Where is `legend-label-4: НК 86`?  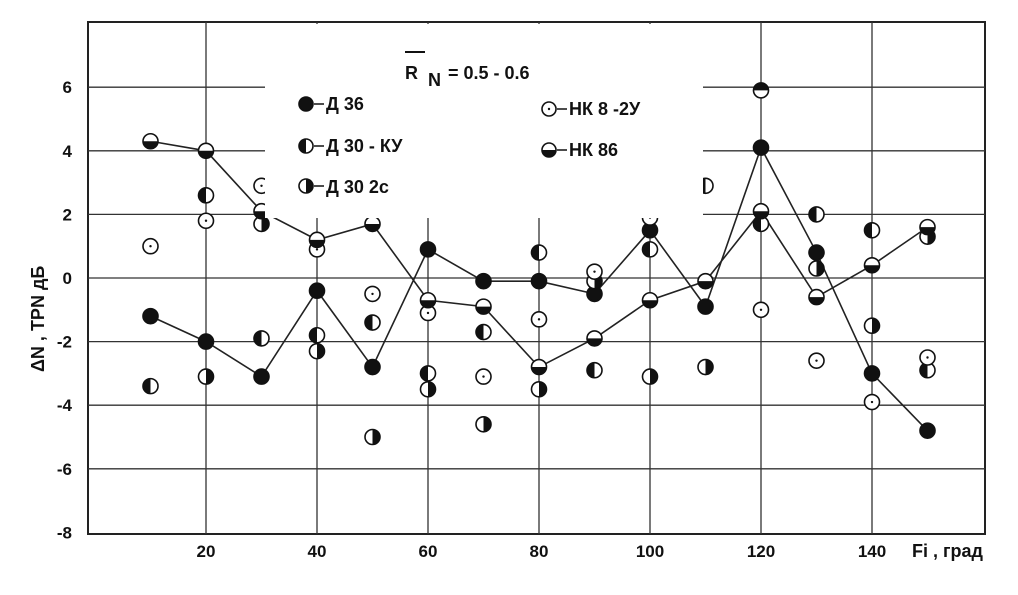 legend-label-4: НК 86 is located at coordinates (593, 150).